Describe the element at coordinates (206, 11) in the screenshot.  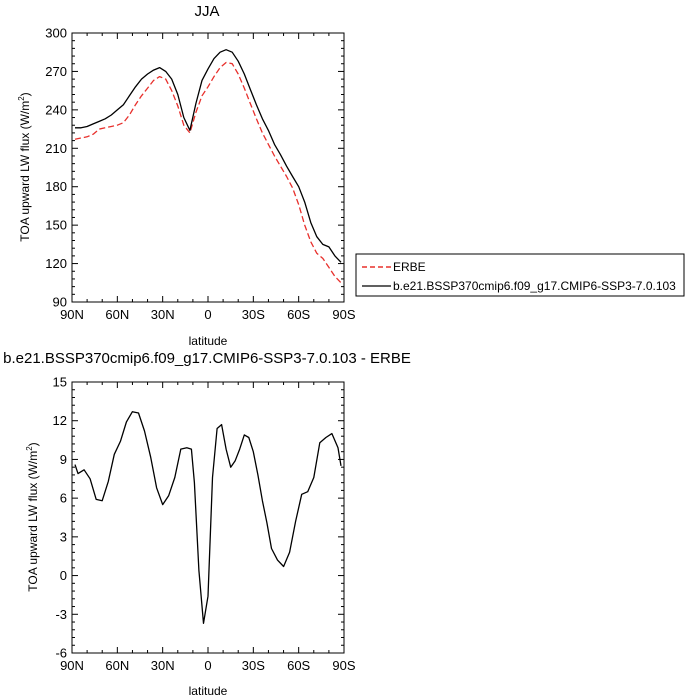
I see `top-title: JJA` at that location.